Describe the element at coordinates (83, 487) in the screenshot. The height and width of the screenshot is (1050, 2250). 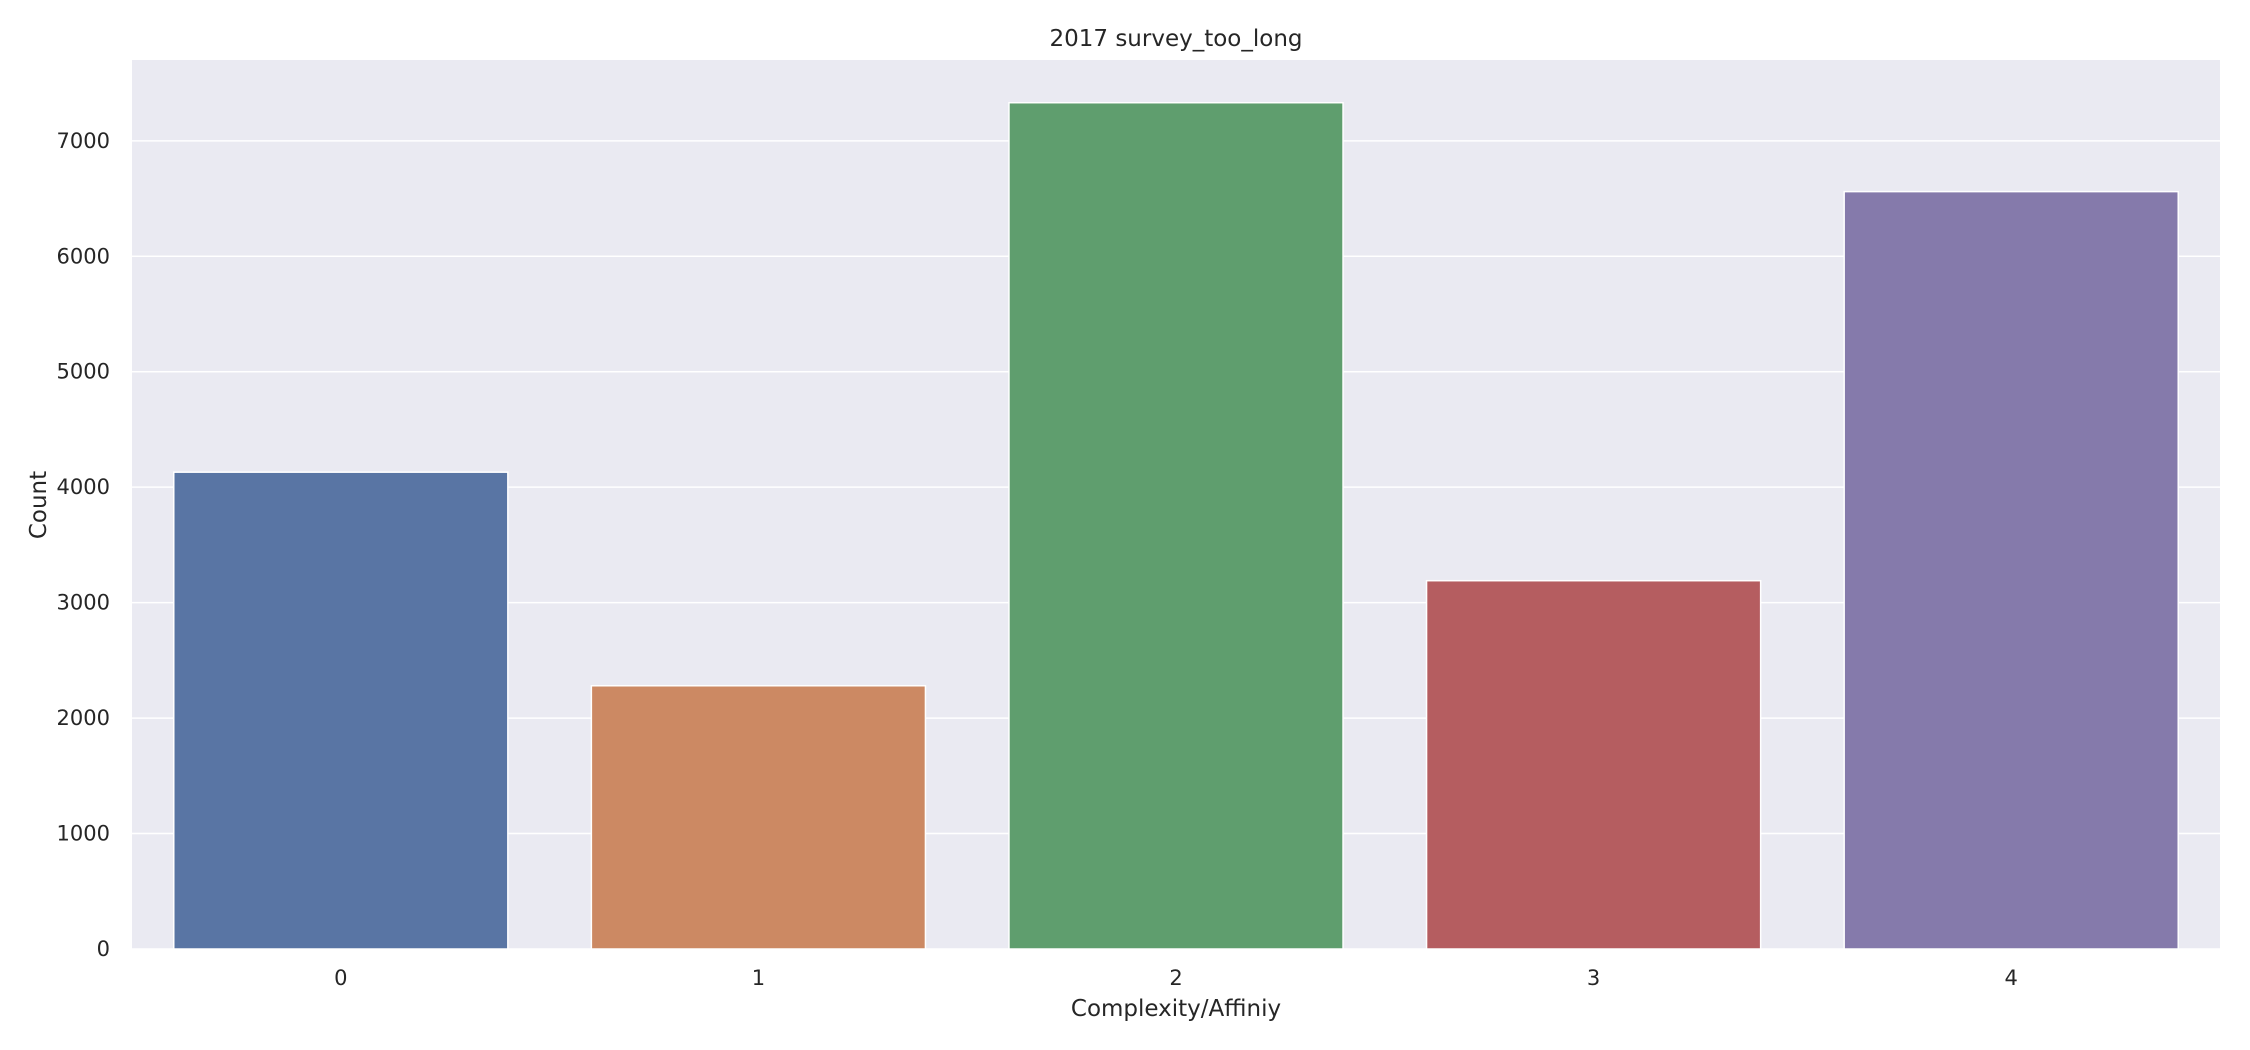
I see `y-tick-label: 4000` at that location.